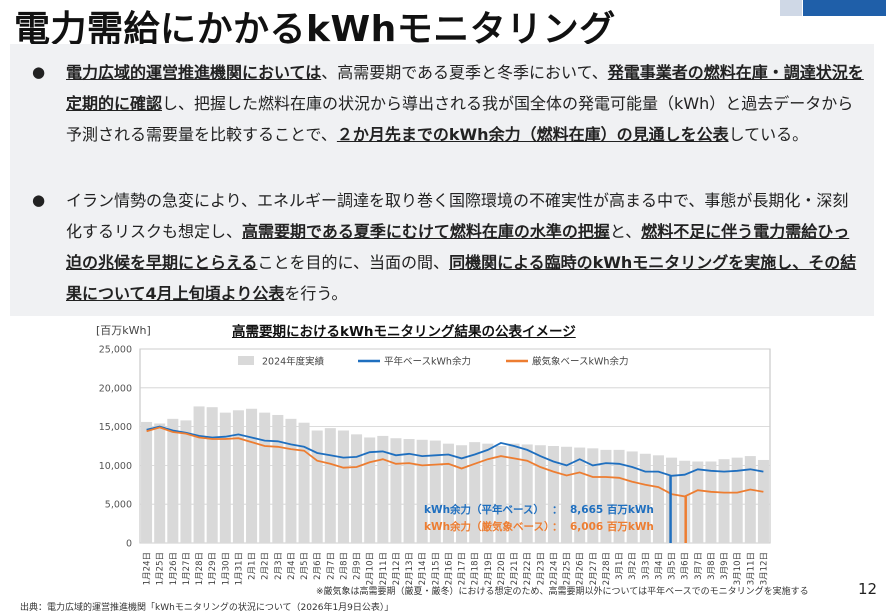 Image resolution: width=886 pixels, height=613 pixels. I want to click on callout-label: kWh余力（厳気象ベース）, so click(489, 526).